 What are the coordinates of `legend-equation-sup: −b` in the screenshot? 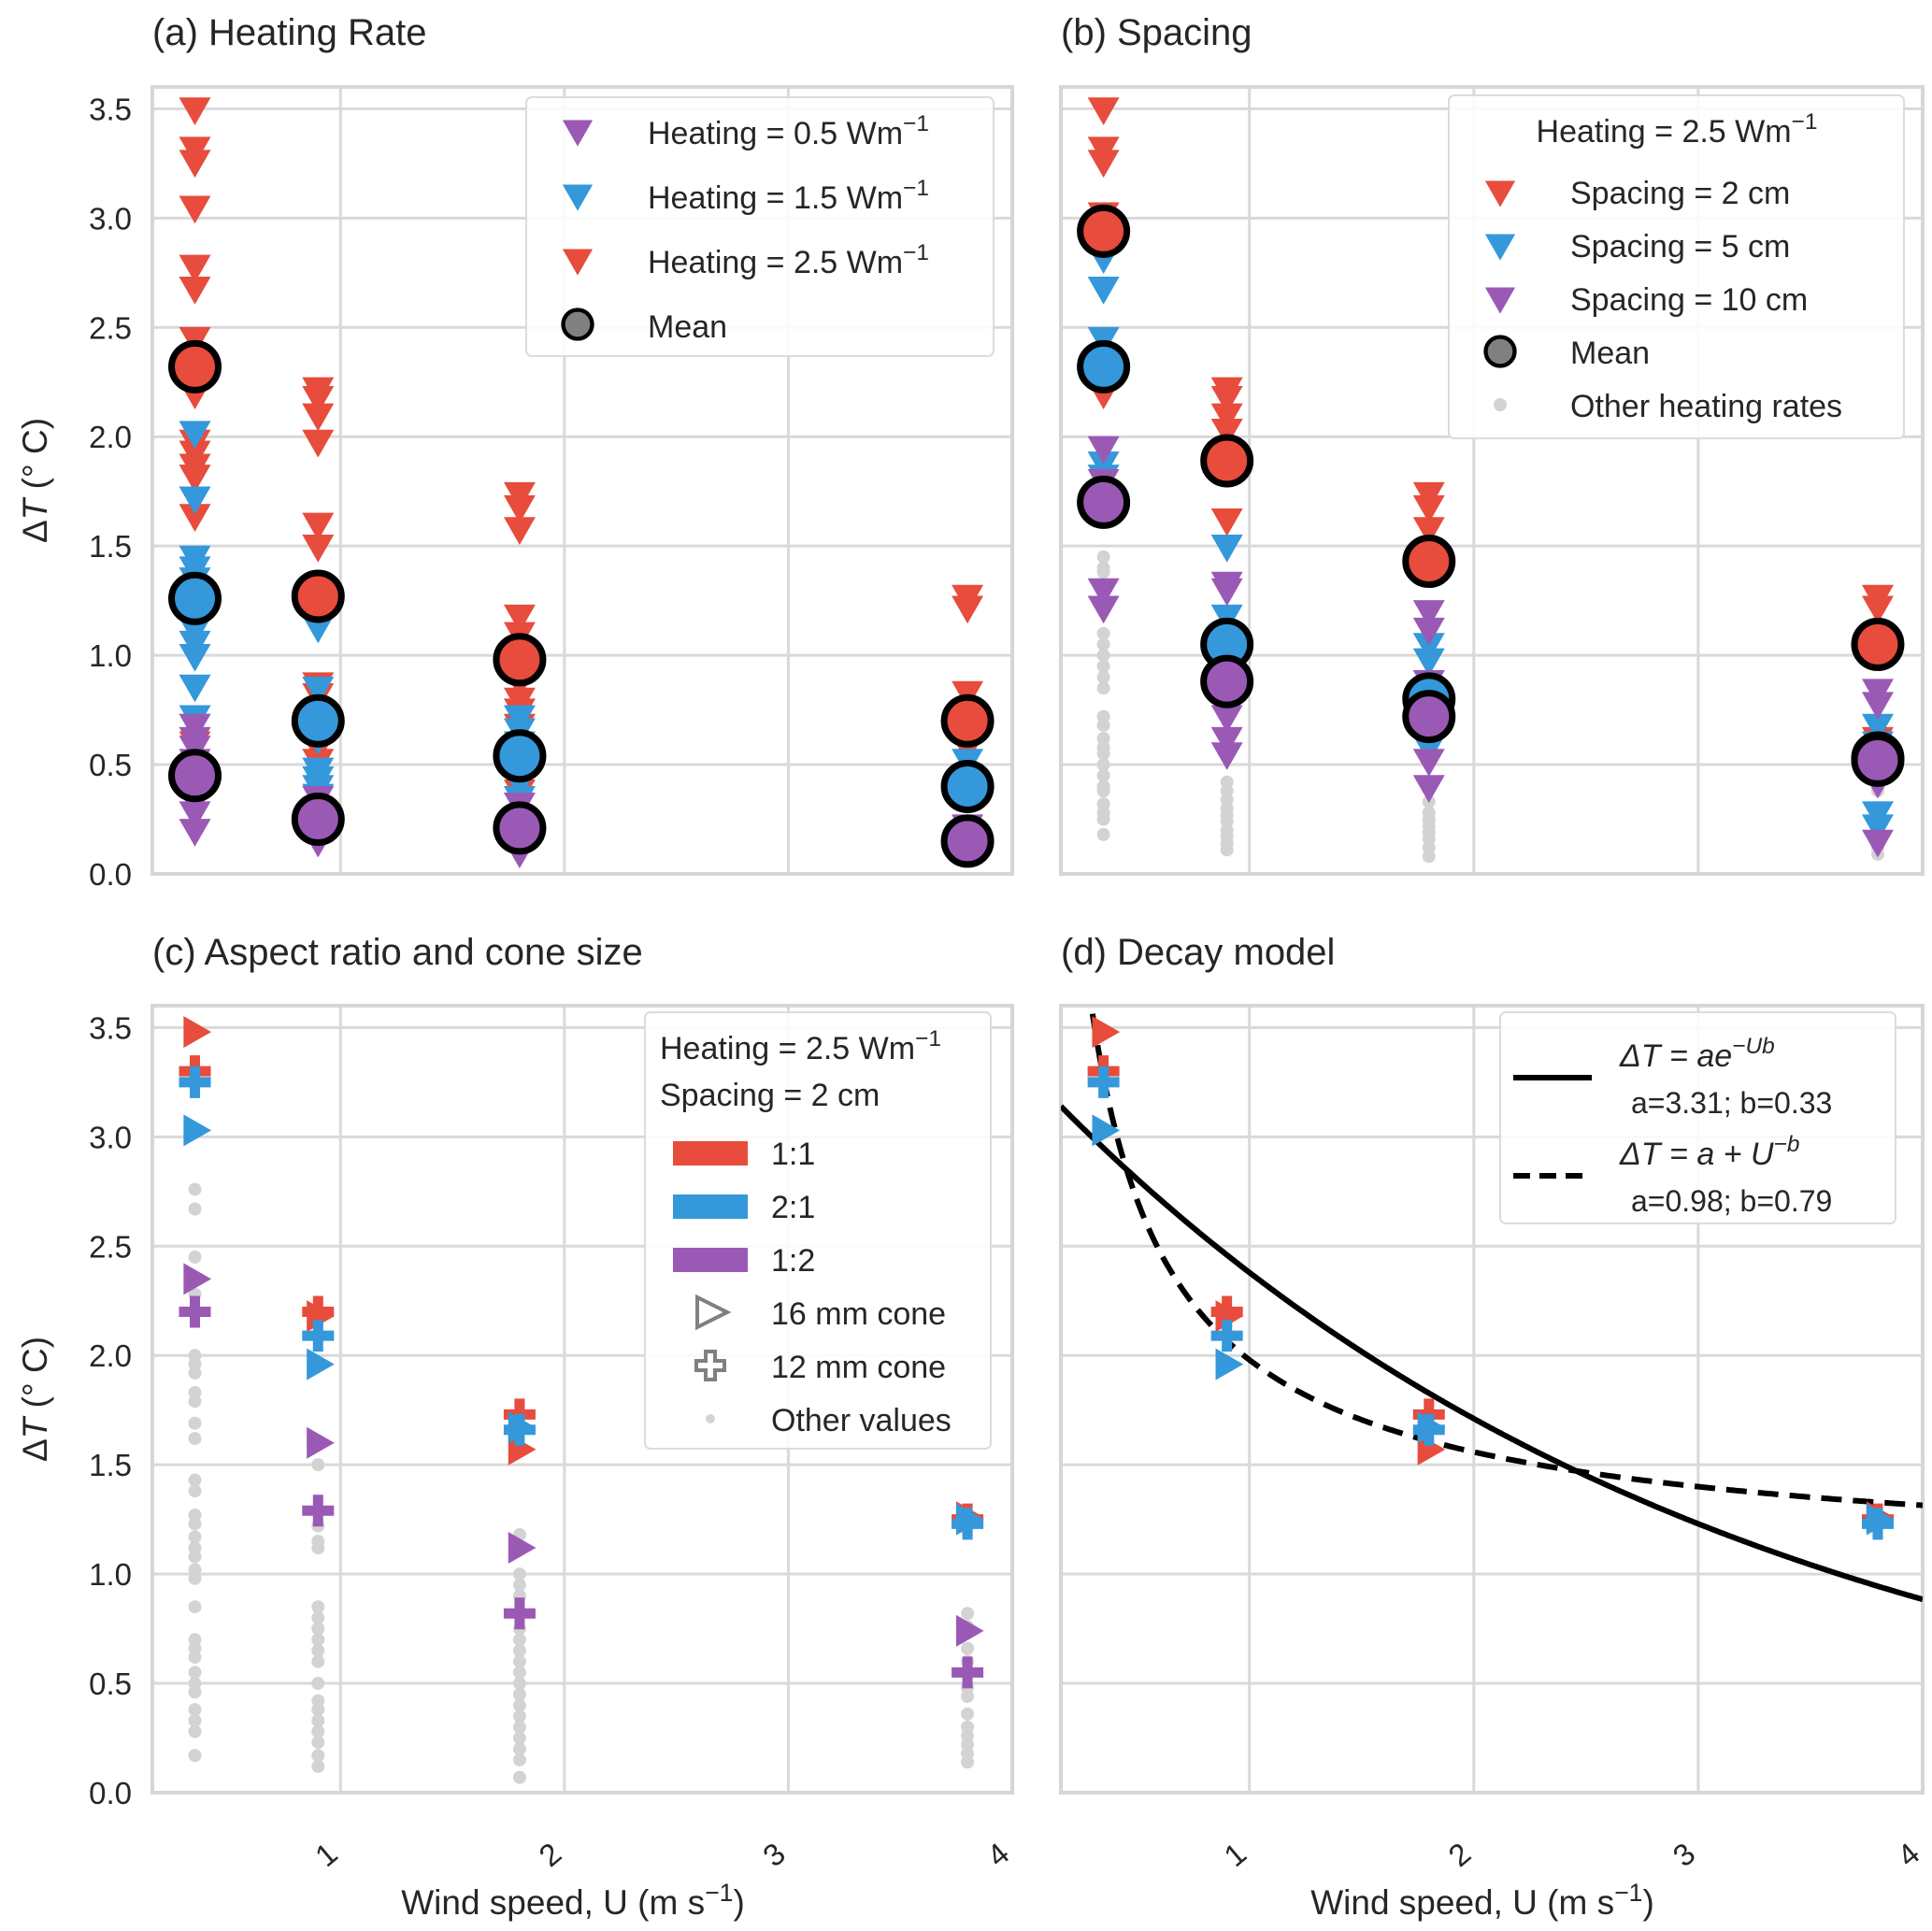 It's located at (1787, 1145).